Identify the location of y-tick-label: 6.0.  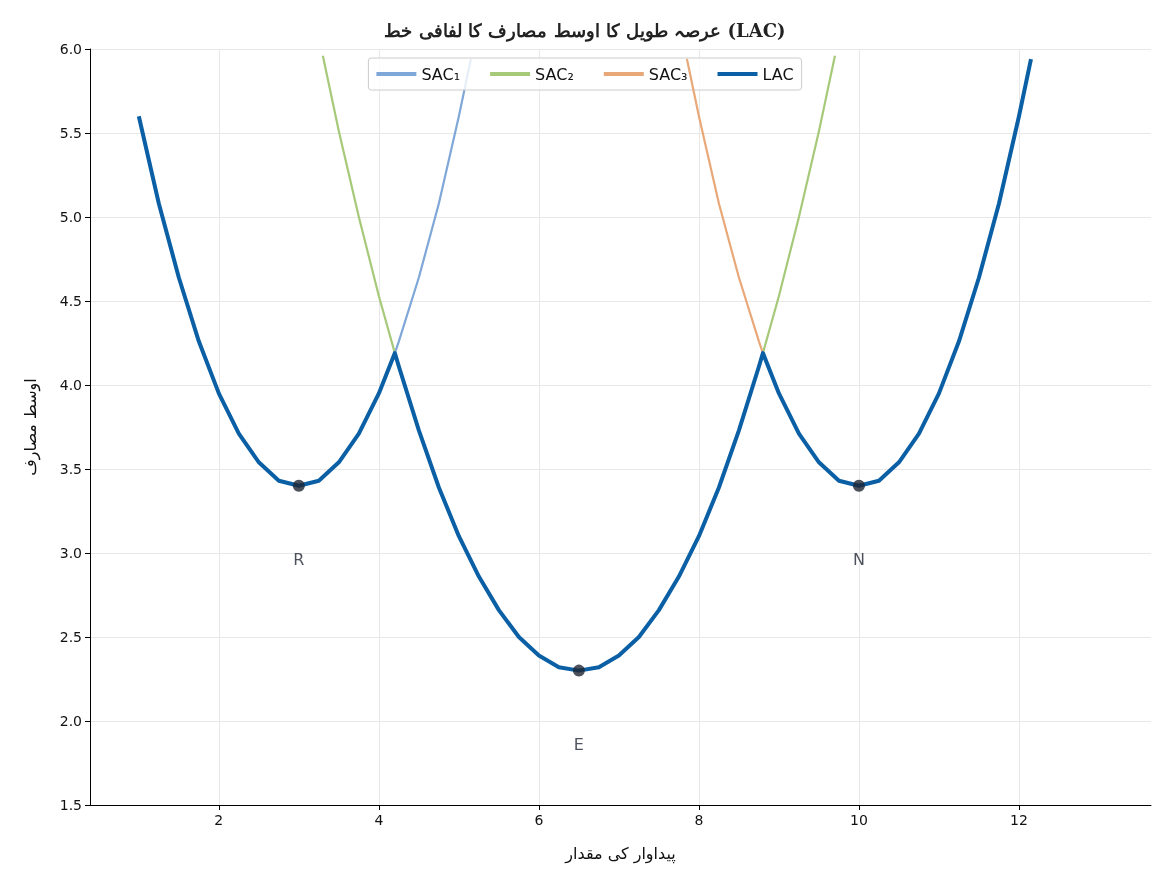
(70, 49).